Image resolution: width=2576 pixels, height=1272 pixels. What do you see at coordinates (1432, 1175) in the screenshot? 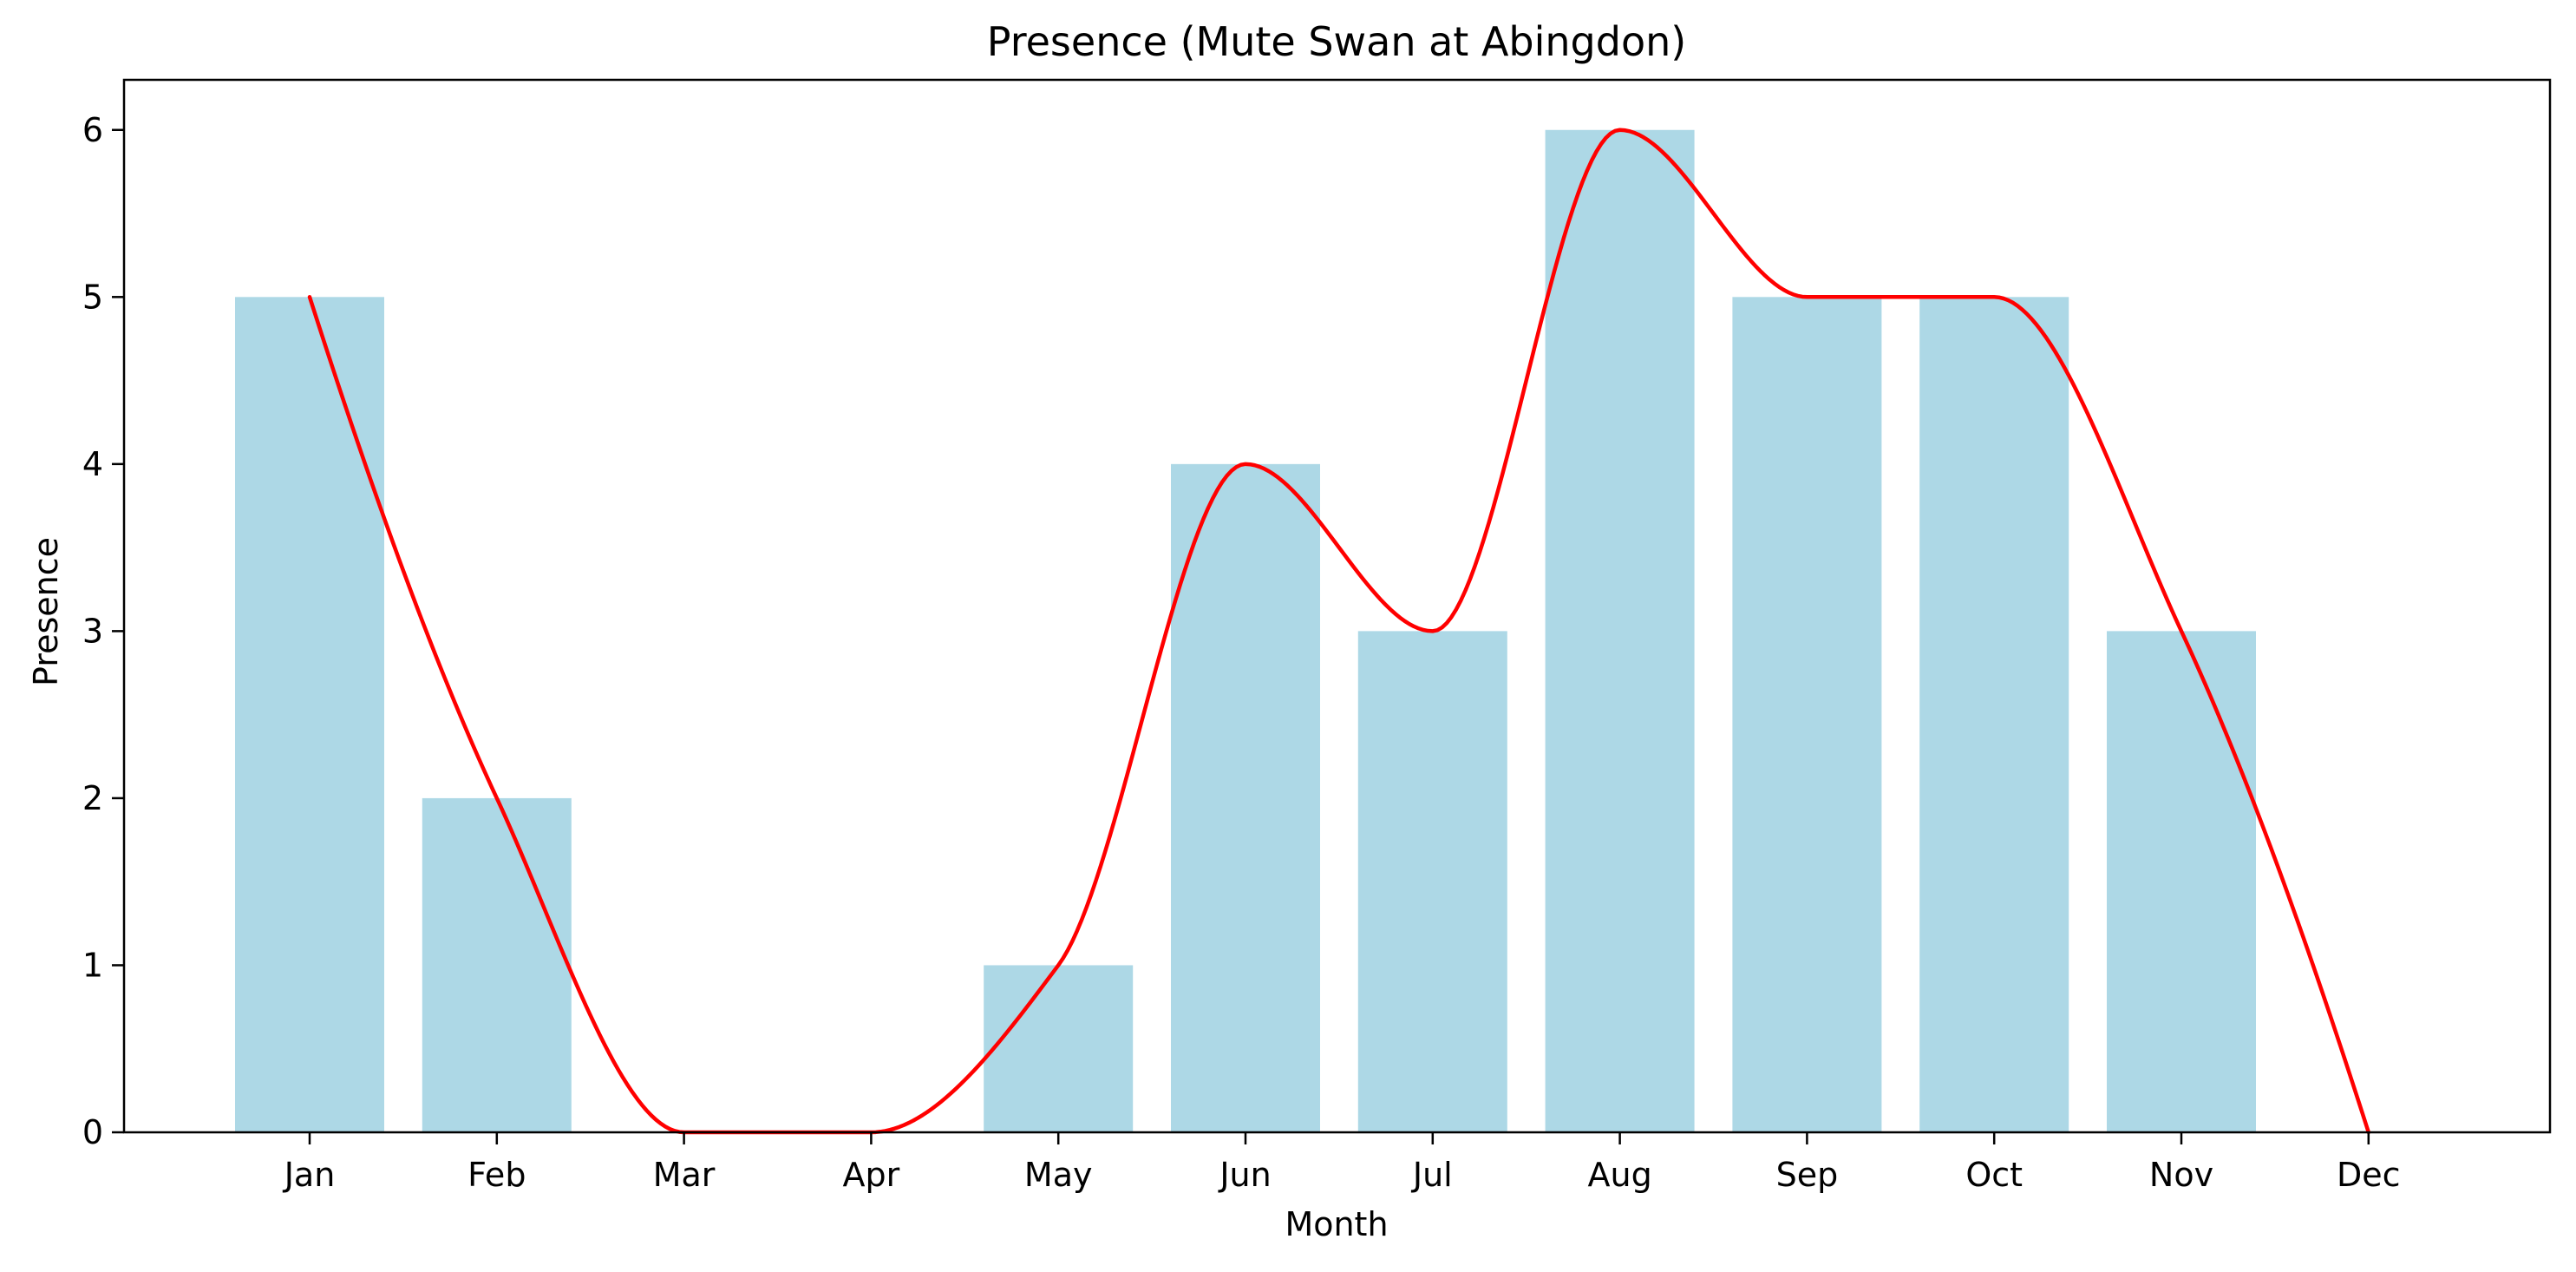
I see `x-tick-label-jul: Jul` at bounding box center [1432, 1175].